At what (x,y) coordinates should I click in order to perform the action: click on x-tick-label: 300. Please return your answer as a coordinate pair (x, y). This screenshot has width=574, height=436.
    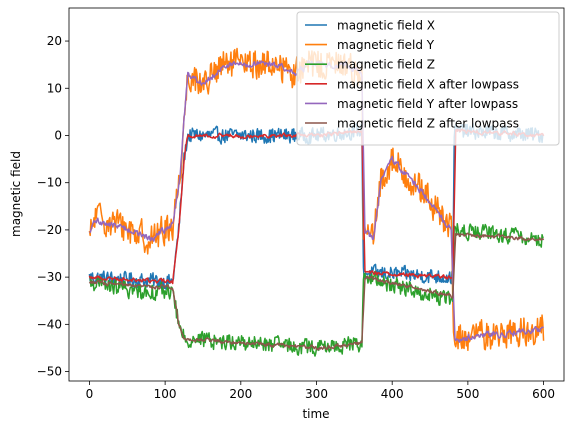
    Looking at the image, I should click on (316, 394).